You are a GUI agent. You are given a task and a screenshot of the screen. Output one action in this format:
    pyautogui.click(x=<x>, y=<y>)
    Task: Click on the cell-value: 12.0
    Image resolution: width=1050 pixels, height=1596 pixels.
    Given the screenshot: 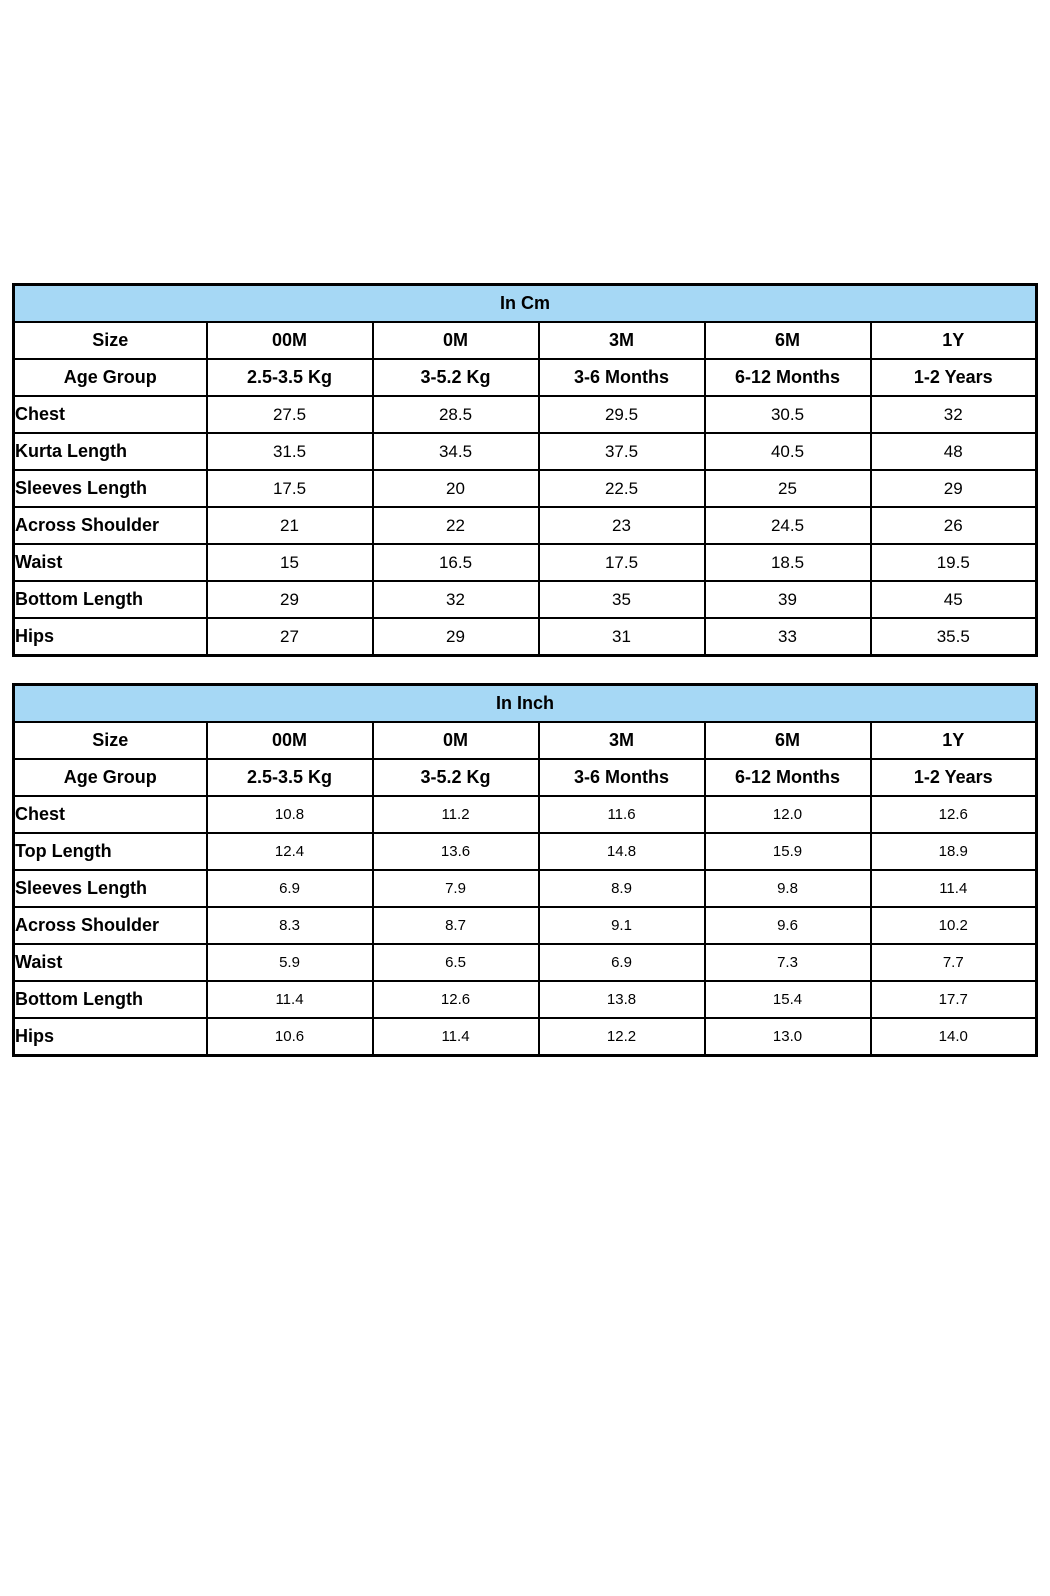 What is the action you would take?
    pyautogui.click(x=787, y=814)
    